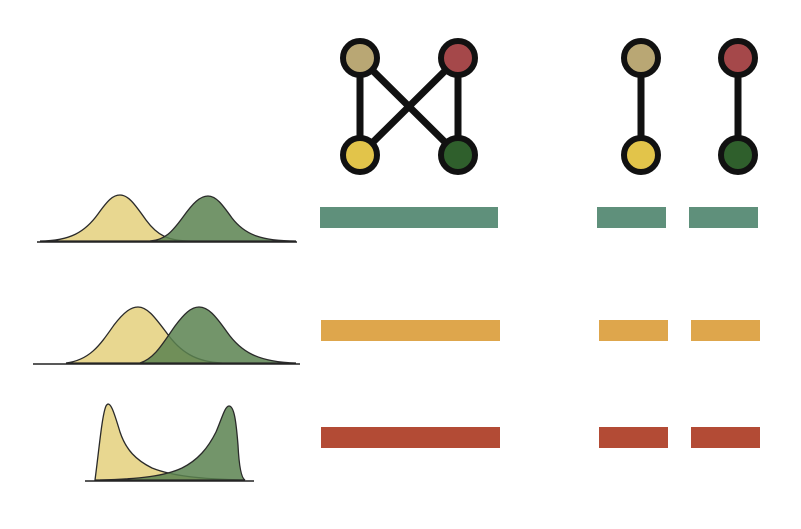 This screenshot has height=529, width=801. What do you see at coordinates (172, 443) in the screenshot?
I see `distribution-3-green` at bounding box center [172, 443].